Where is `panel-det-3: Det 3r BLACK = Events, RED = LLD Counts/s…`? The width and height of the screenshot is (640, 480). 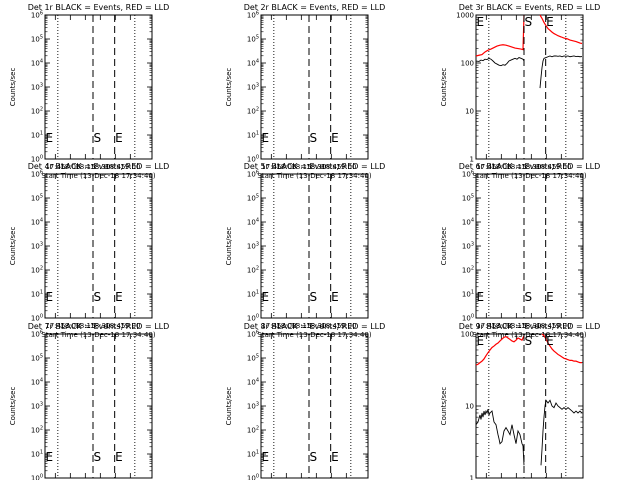 panel-det-3: Det 3r BLACK = Events, RED = LLD Counts/s… is located at coordinates (520, 91).